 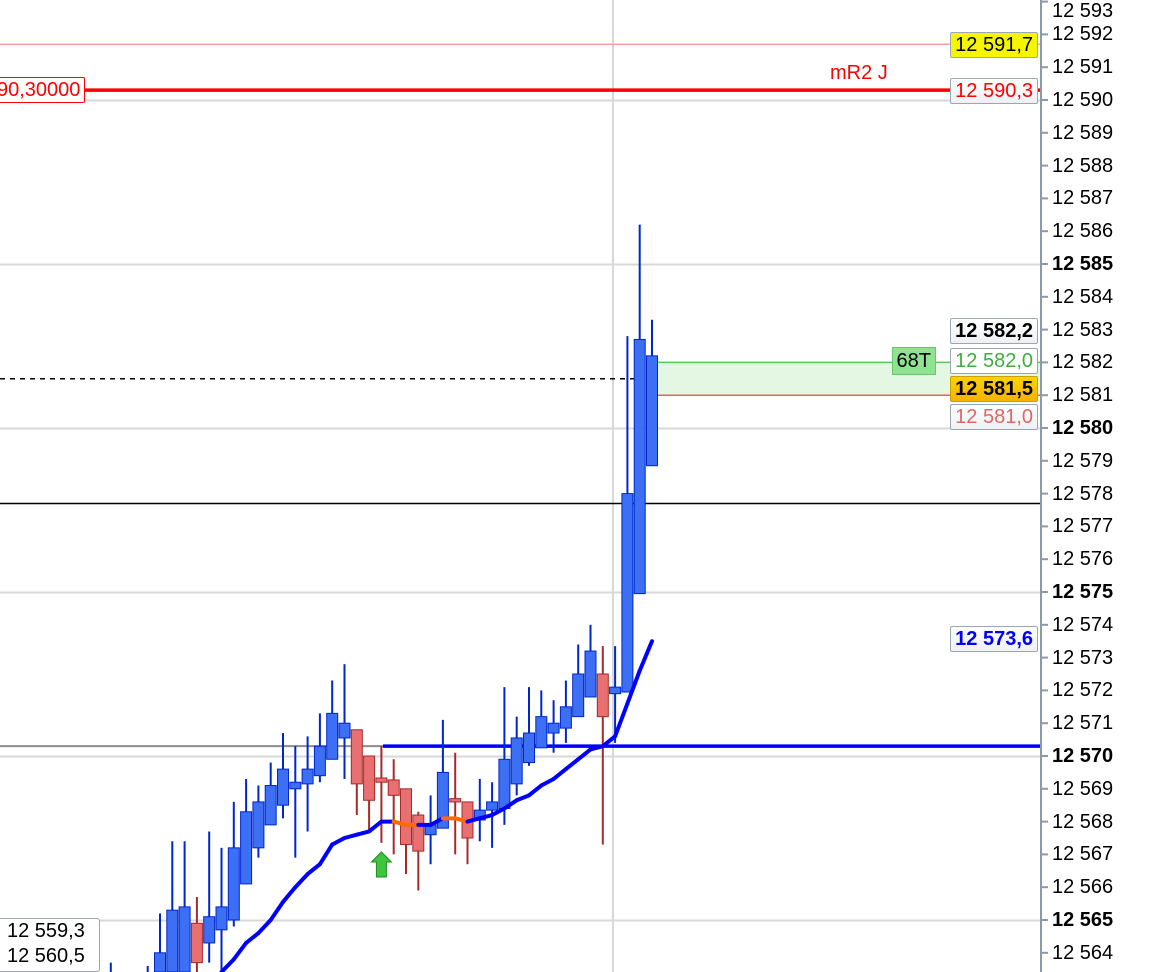 I want to click on axis-tick-label: 12 585, so click(x=1083, y=264).